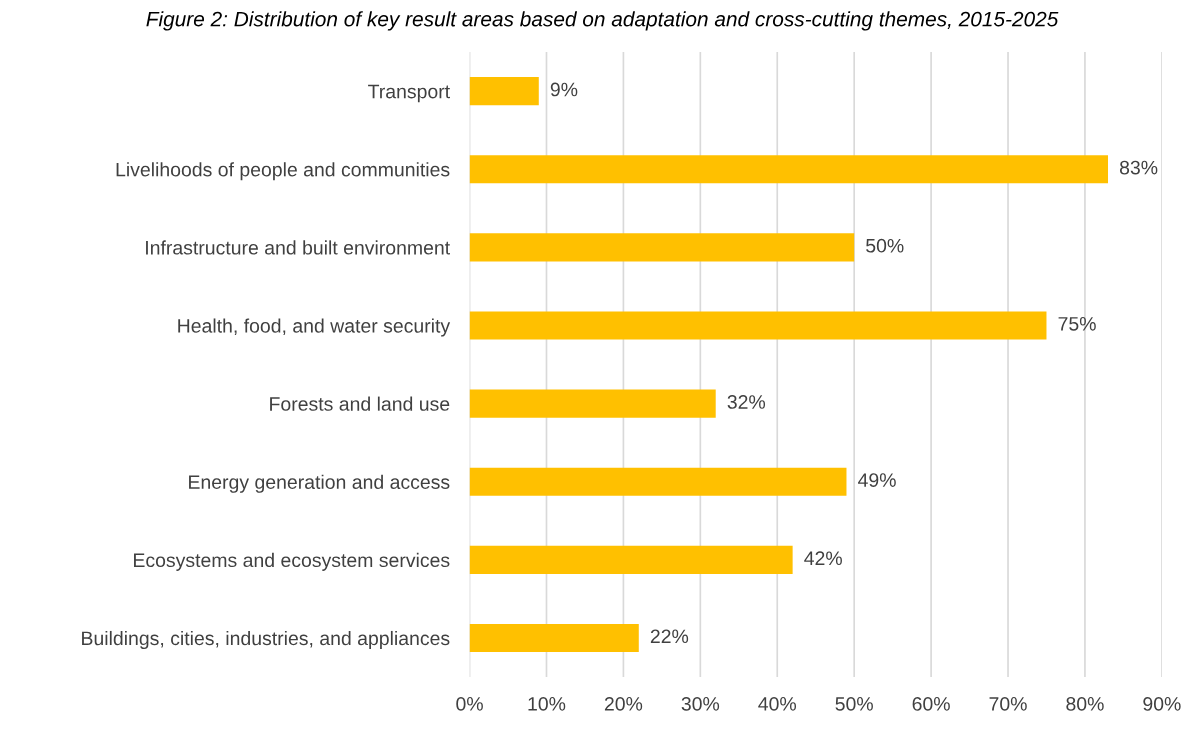  I want to click on x-tick-label: 10%, so click(547, 704).